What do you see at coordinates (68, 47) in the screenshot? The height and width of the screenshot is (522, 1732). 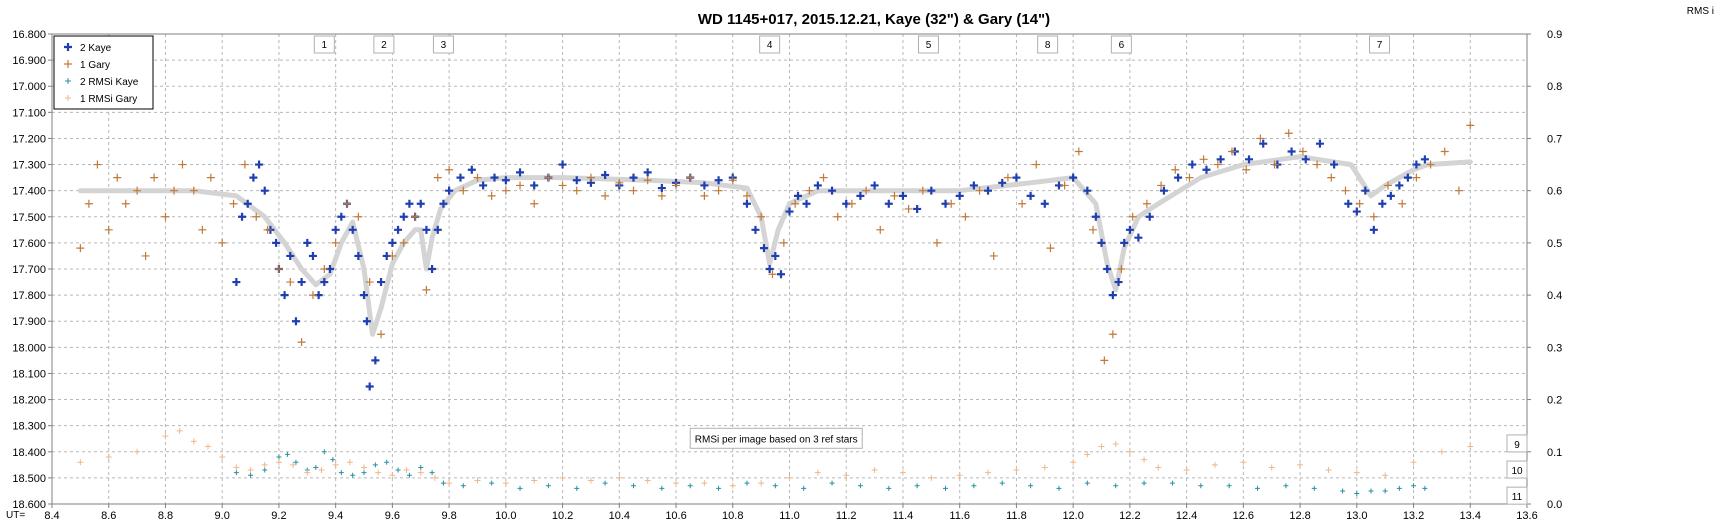 I see `legend-marker` at bounding box center [68, 47].